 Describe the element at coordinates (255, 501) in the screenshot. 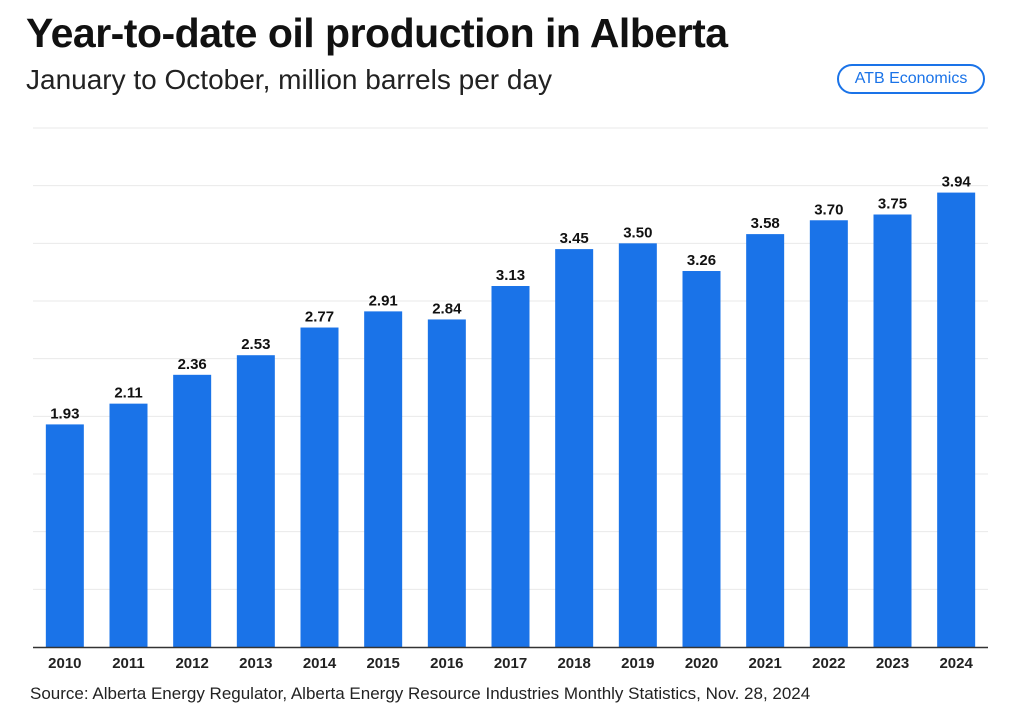

I see `bar-2013` at that location.